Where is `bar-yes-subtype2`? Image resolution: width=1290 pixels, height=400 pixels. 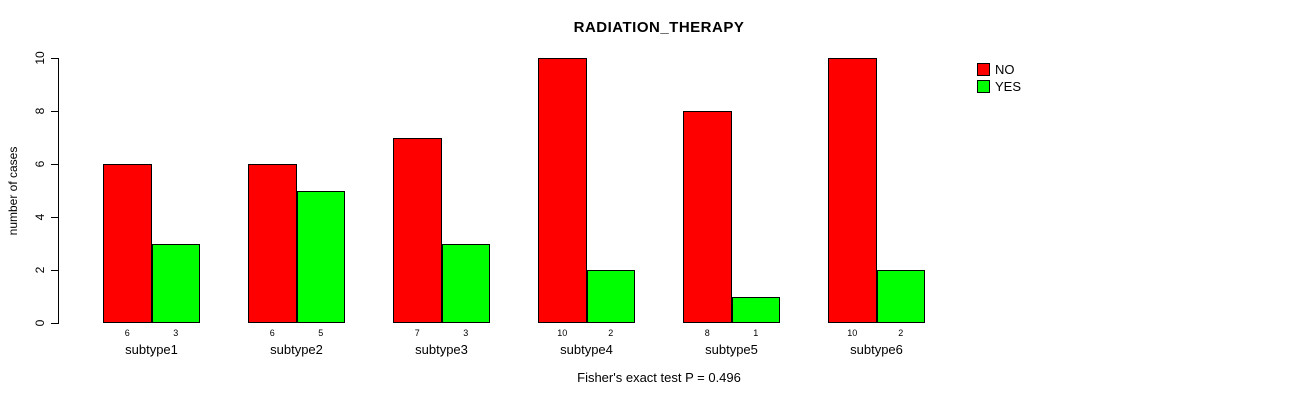
bar-yes-subtype2 is located at coordinates (320, 256).